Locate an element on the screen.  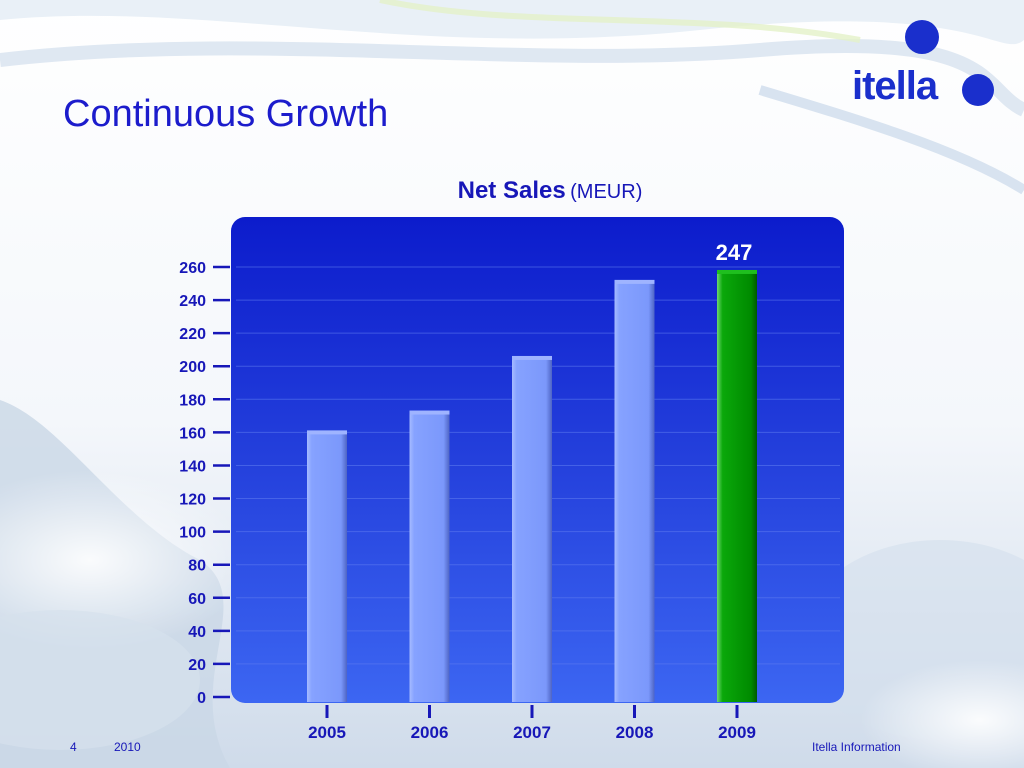
y-tick-label: 200 is located at coordinates (192, 367).